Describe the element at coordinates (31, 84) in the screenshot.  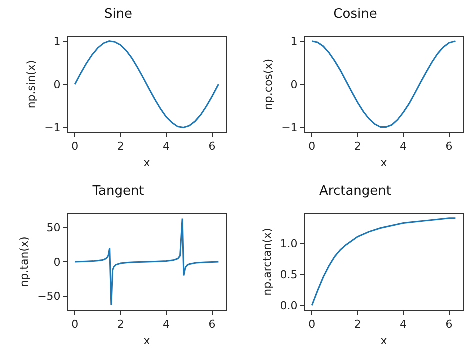
I see `y-axis-title: np.sin(x)` at that location.